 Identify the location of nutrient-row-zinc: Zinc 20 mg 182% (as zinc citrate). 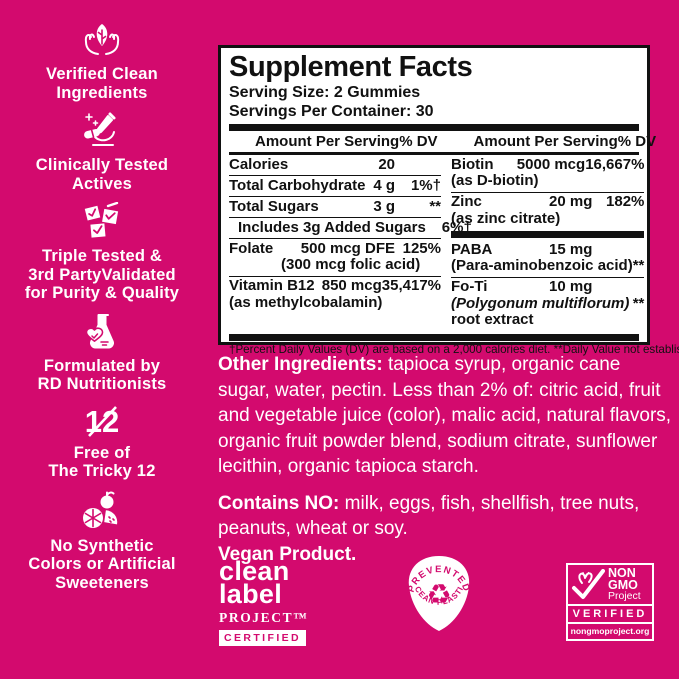
(548, 210).